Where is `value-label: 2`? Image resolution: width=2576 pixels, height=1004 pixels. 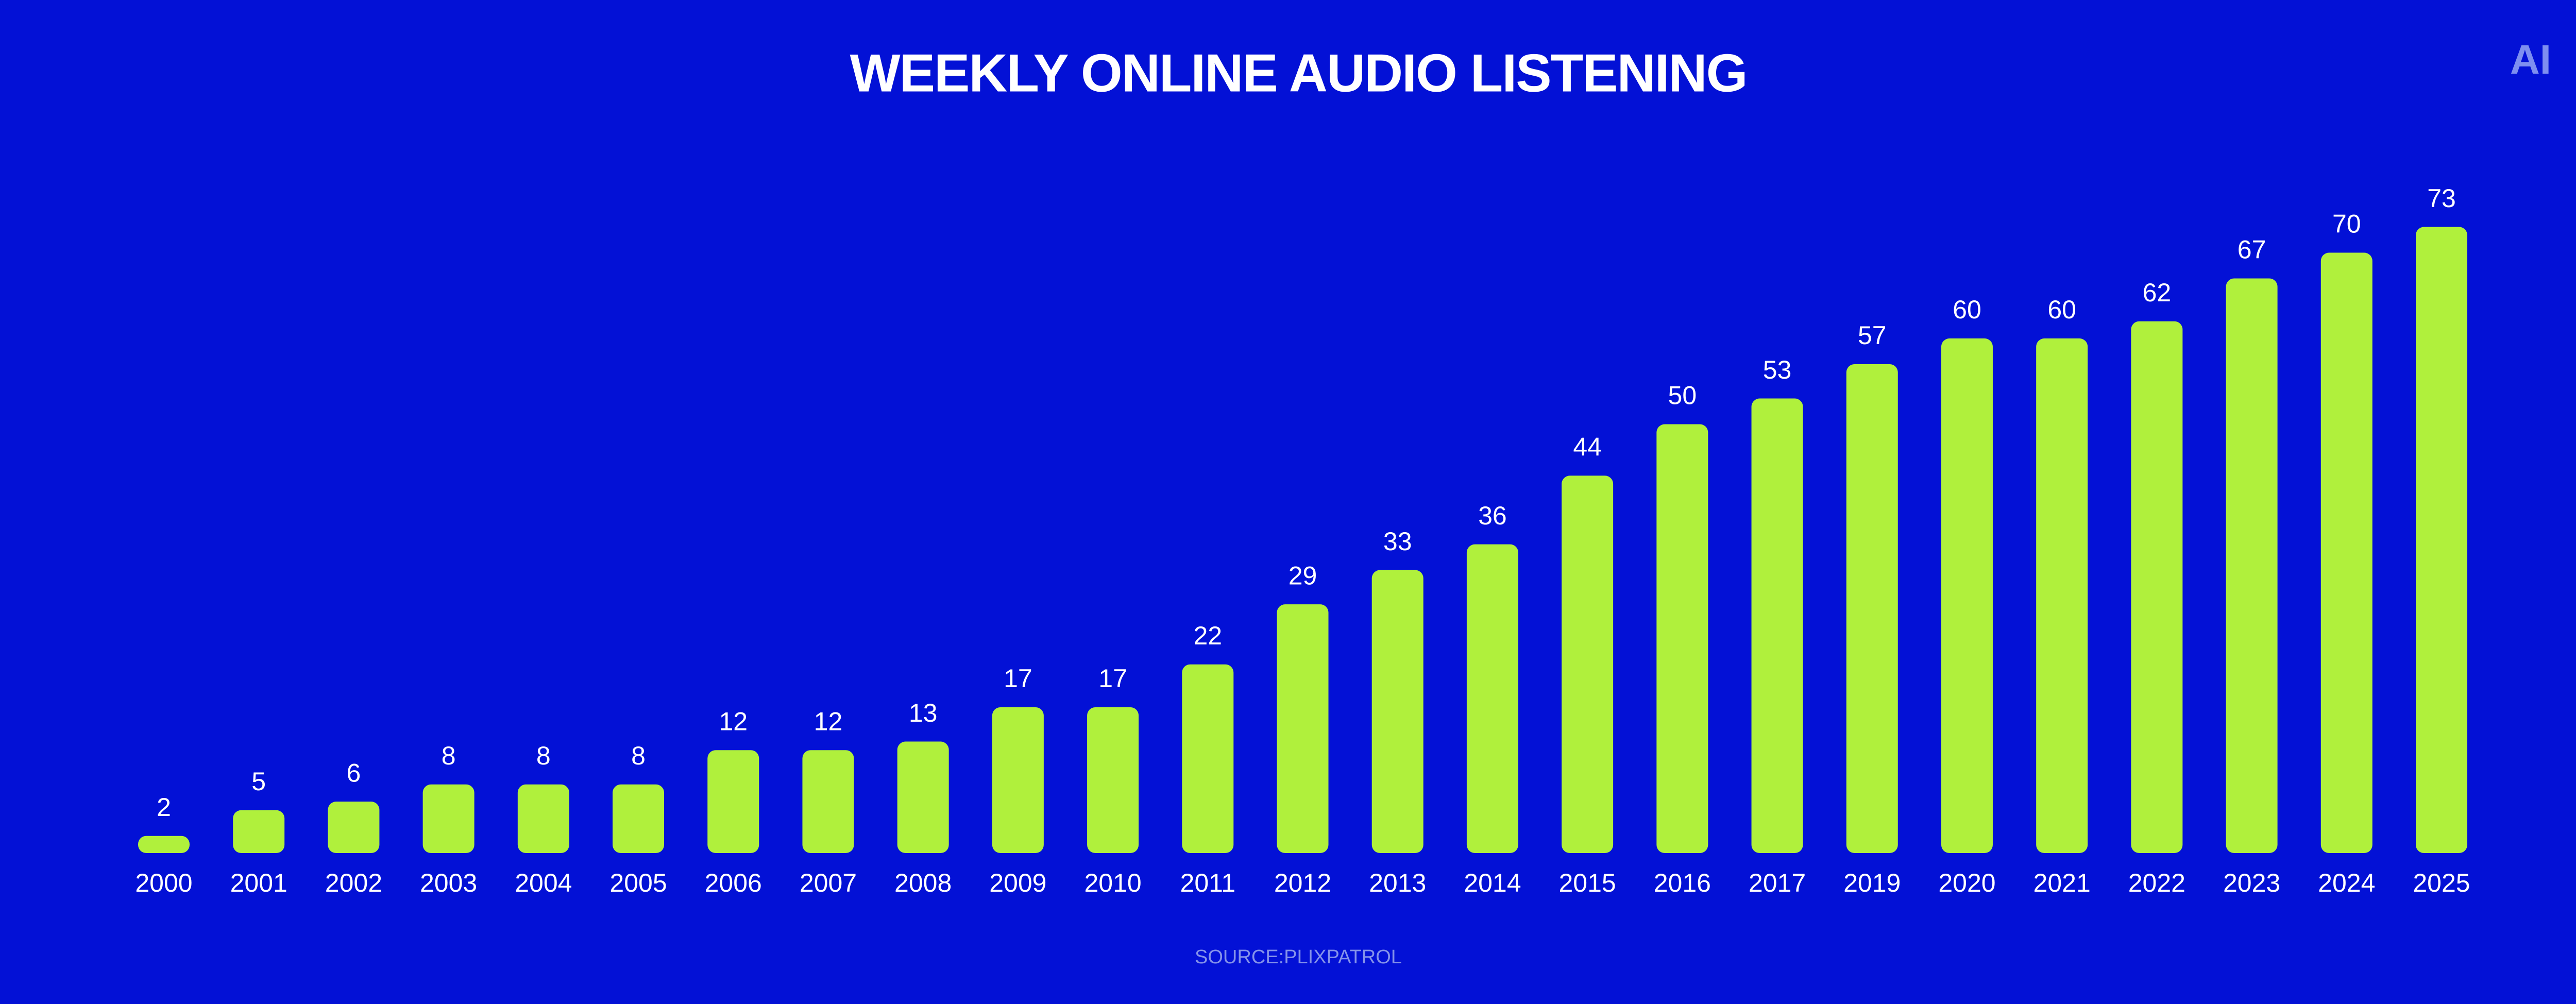
value-label: 2 is located at coordinates (164, 807).